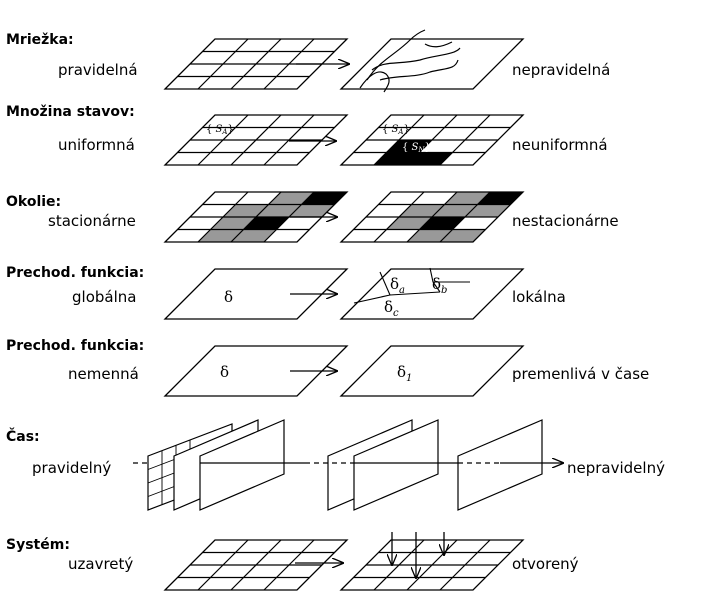 Image resolution: width=704 pixels, height=601 pixels. What do you see at coordinates (539, 297) in the screenshot?
I see `label-local: lokálna` at bounding box center [539, 297].